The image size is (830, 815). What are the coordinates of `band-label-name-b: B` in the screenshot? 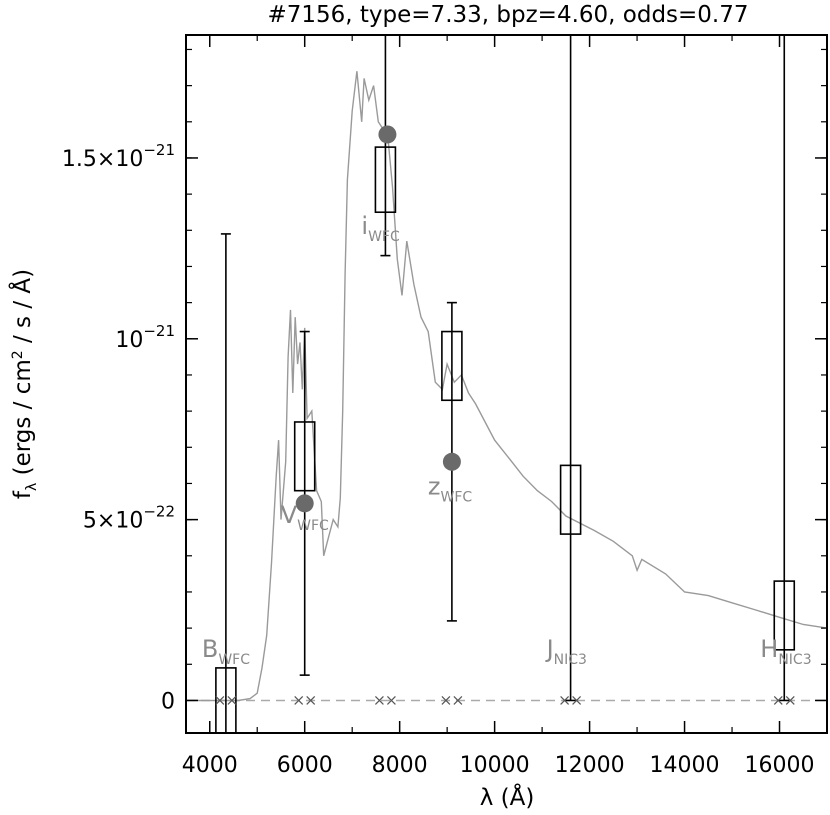 It's located at (210, 649).